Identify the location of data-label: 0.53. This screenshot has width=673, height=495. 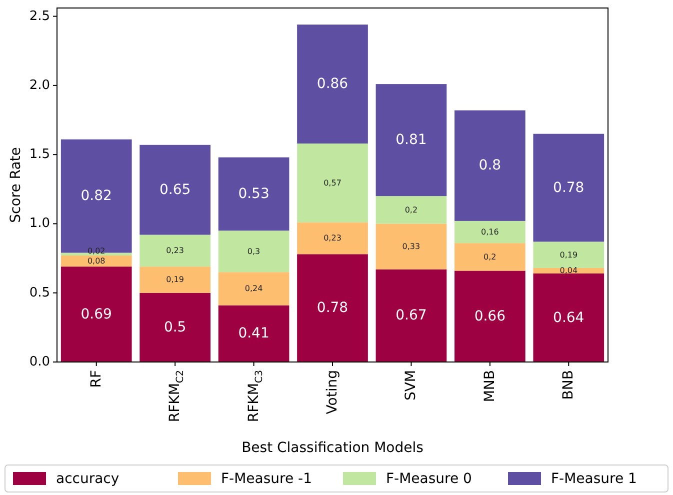
(254, 194).